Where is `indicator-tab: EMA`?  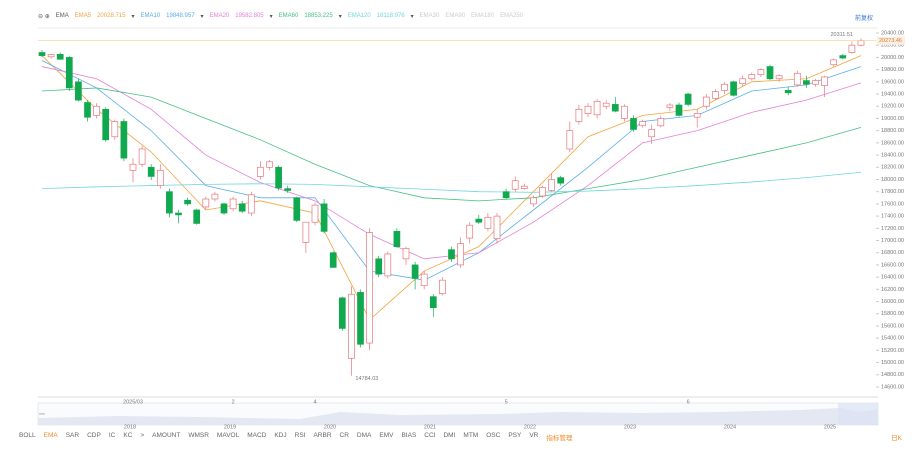 indicator-tab: EMA is located at coordinates (50, 435).